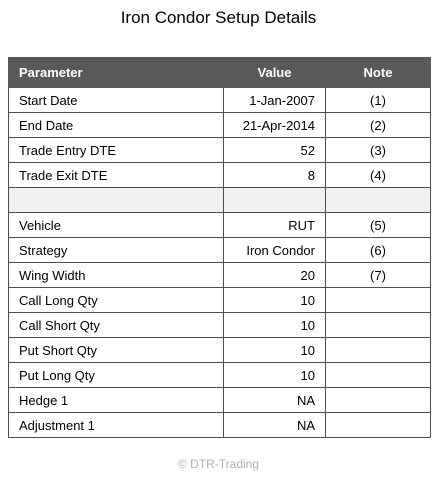 The image size is (437, 481). Describe the element at coordinates (218, 464) in the screenshot. I see `copyright-footer: © DTR-Trading` at that location.